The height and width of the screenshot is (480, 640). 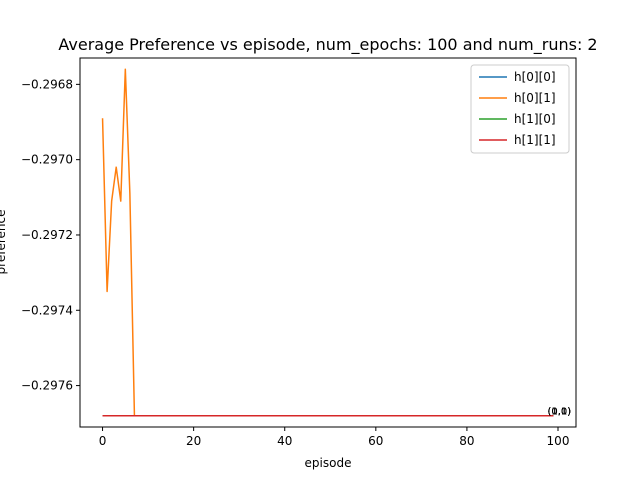 I want to click on legend-box, so click(x=520, y=109).